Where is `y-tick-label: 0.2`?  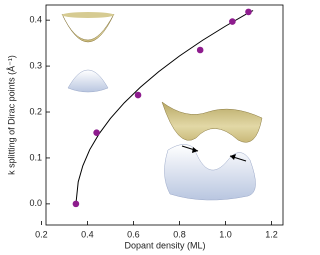
y-tick-label: 0.2 is located at coordinates (35, 111).